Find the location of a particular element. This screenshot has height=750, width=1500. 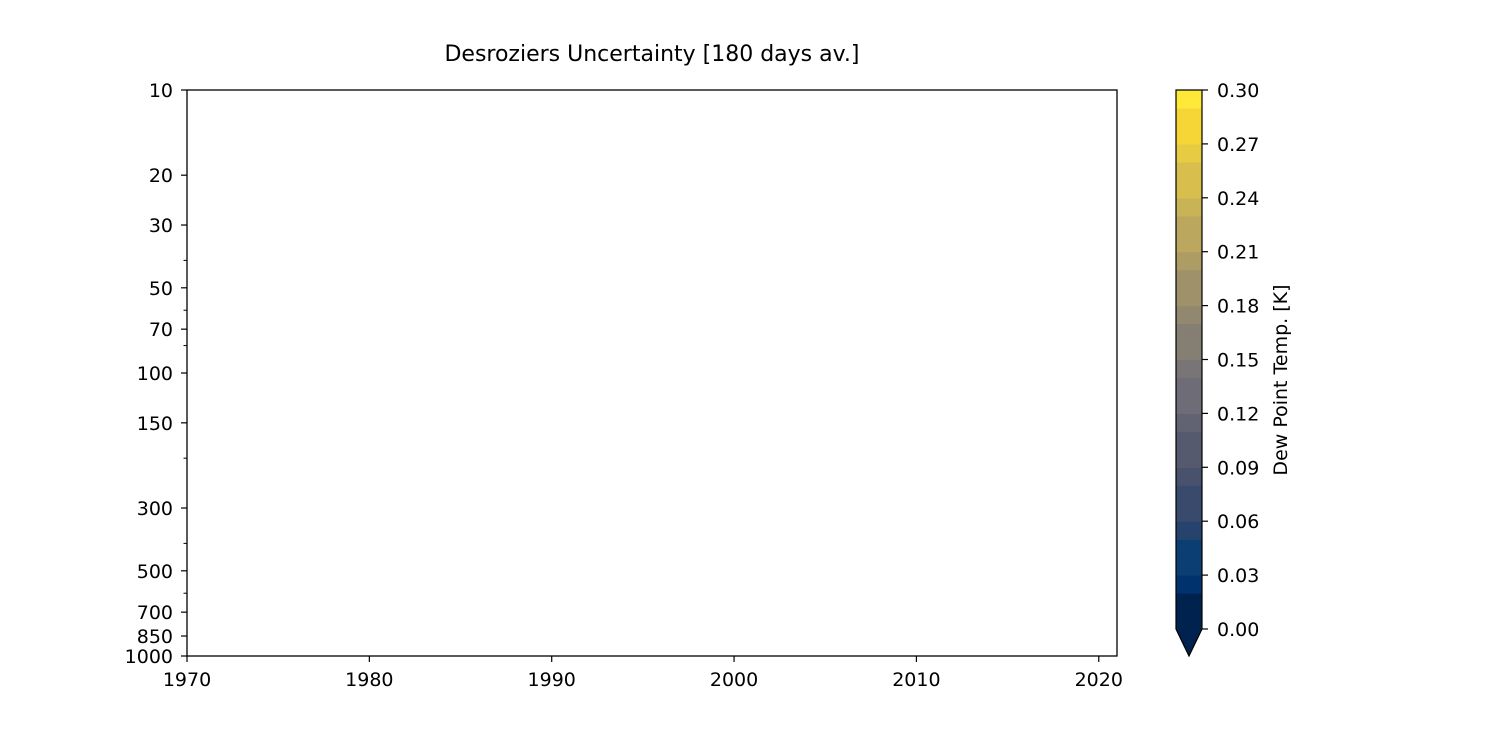

colorbar-tick-label: 0.27 is located at coordinates (1238, 145).